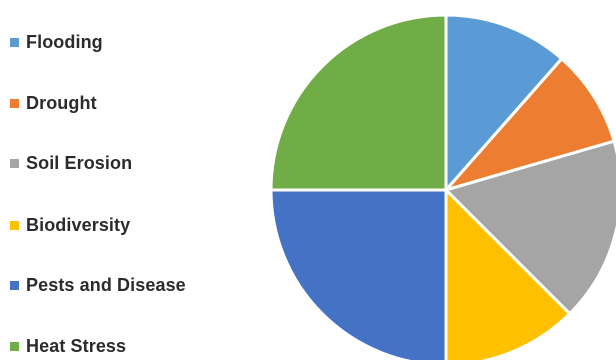  What do you see at coordinates (14, 42) in the screenshot?
I see `legend-swatch-flooding` at bounding box center [14, 42].